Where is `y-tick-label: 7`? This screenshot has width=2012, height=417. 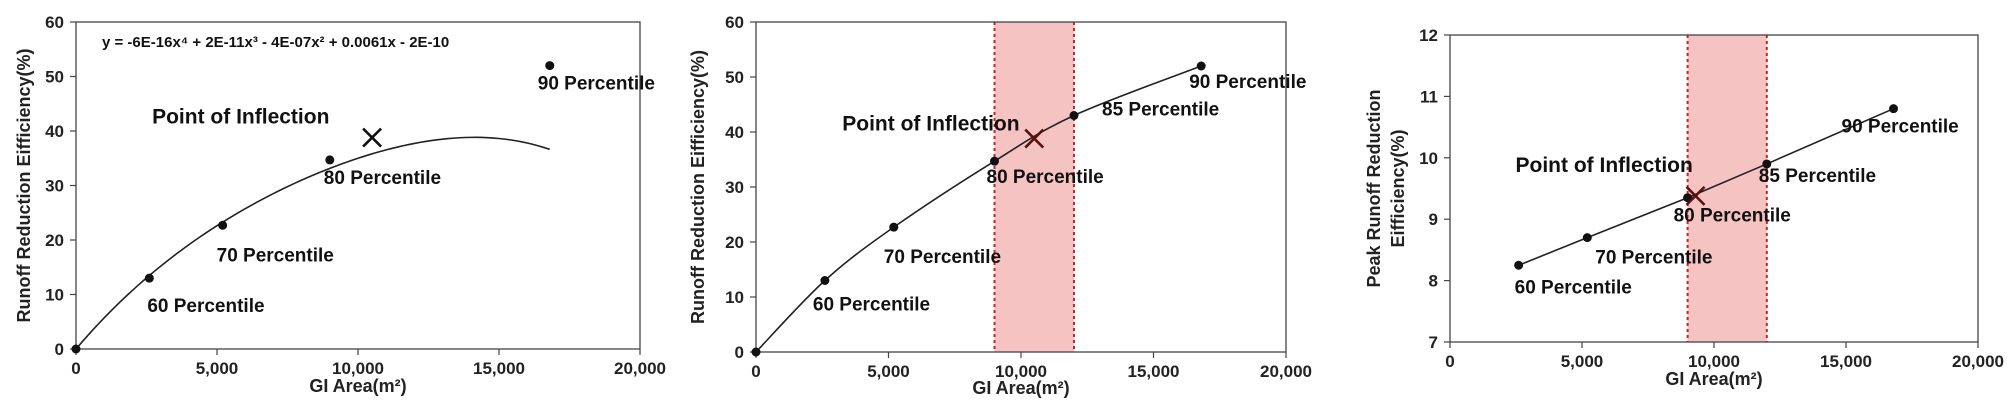
y-tick-label: 7 is located at coordinates (1433, 342).